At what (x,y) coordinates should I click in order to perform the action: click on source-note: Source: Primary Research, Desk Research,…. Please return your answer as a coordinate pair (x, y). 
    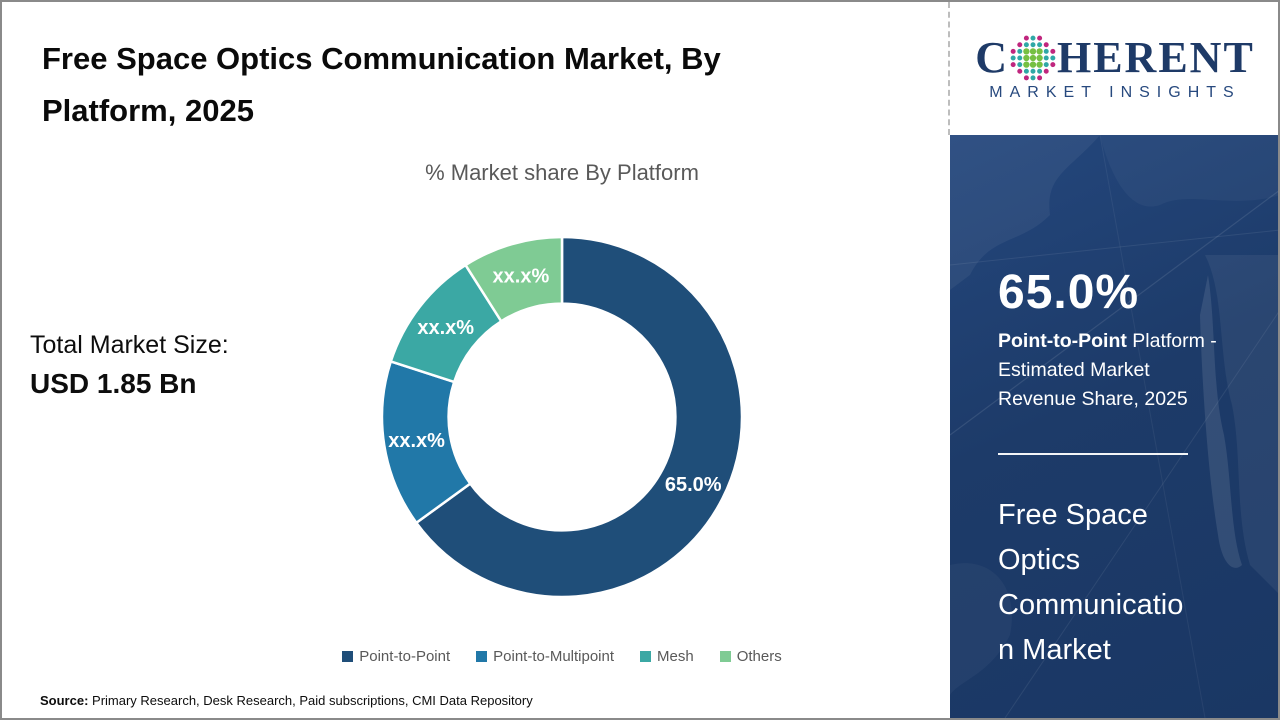
    Looking at the image, I should click on (286, 700).